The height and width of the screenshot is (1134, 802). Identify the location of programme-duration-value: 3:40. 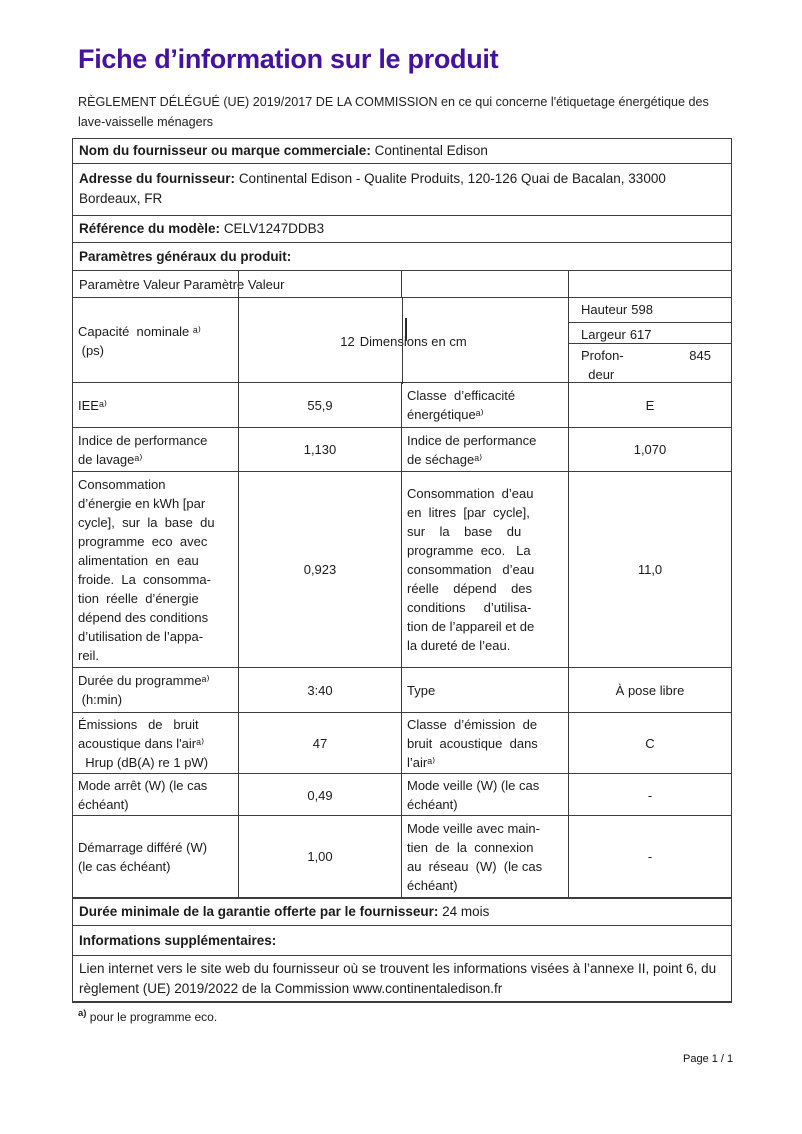
(319, 690).